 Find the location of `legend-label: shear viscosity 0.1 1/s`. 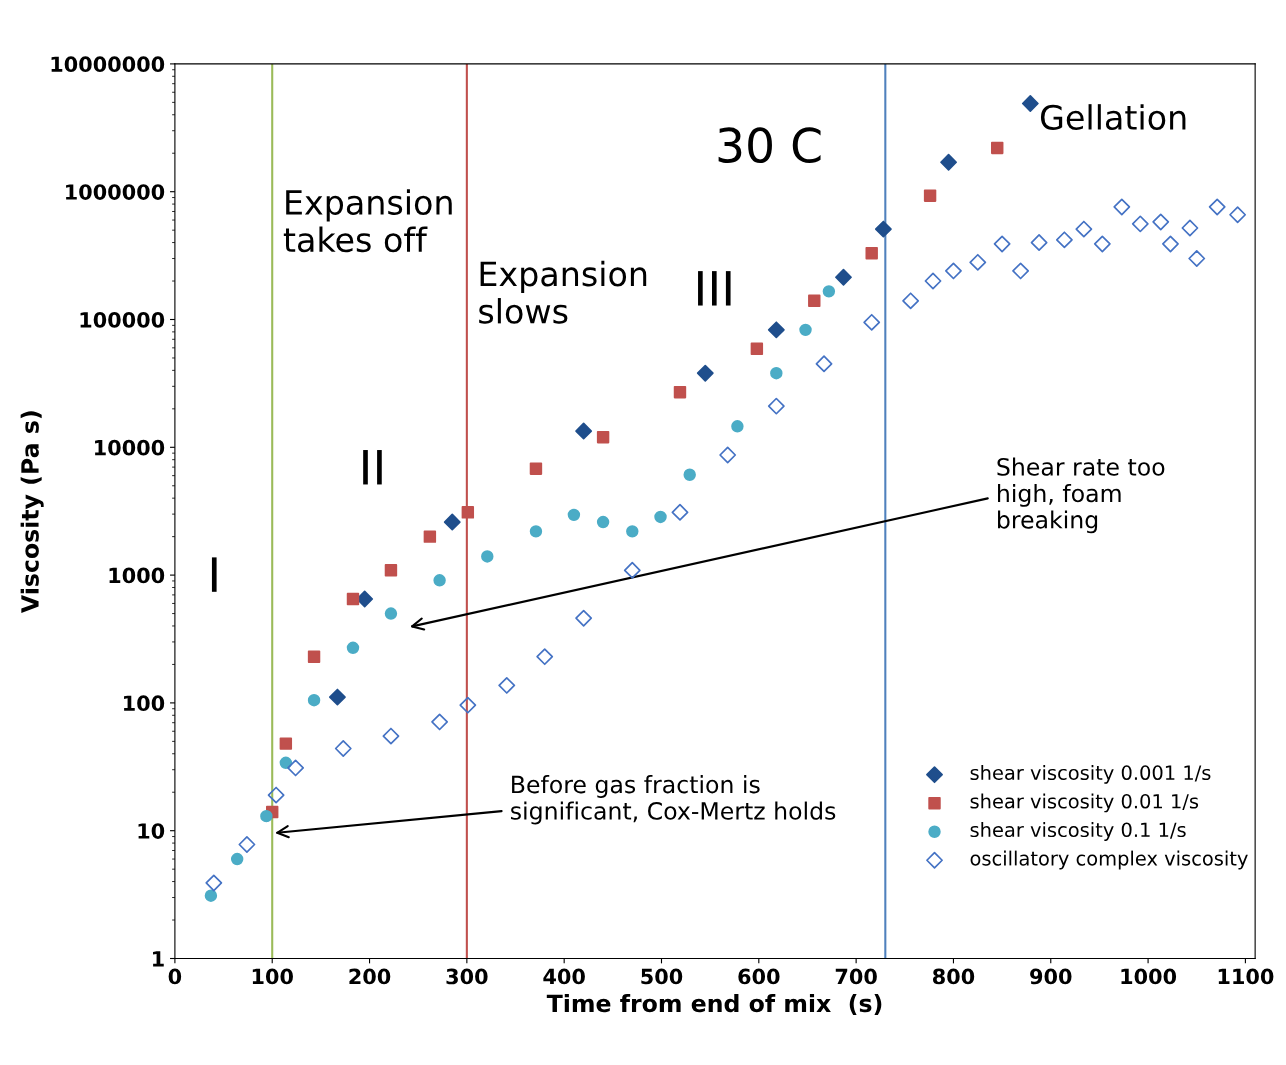

legend-label: shear viscosity 0.1 1/s is located at coordinates (1078, 831).